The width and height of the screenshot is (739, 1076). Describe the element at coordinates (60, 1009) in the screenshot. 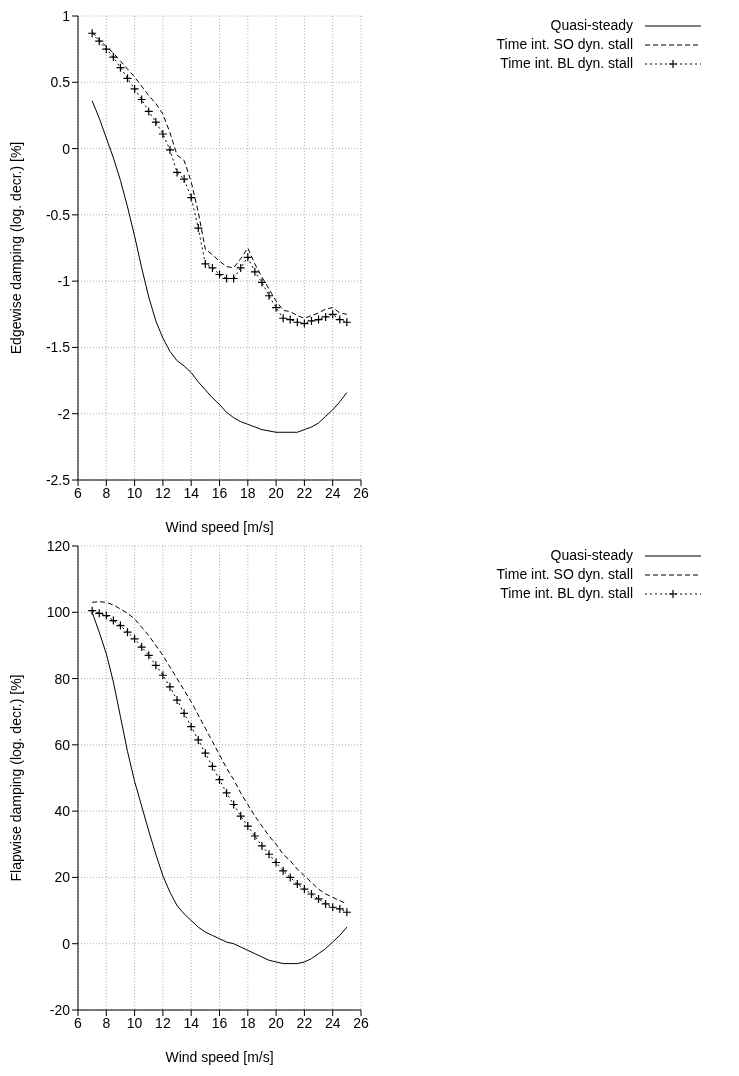

I see `y-tick-label: -20` at that location.